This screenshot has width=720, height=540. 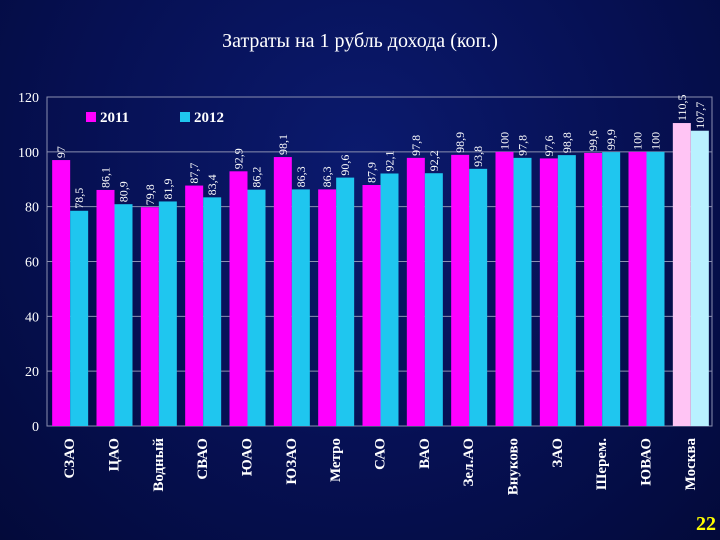 I want to click on data-label-2012: 92,2, so click(x=434, y=160).